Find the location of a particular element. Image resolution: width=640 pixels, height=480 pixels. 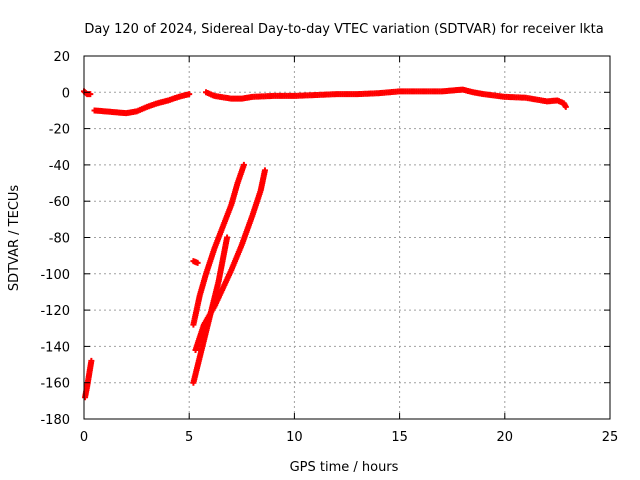

x-tick-label: 10 is located at coordinates (294, 437).